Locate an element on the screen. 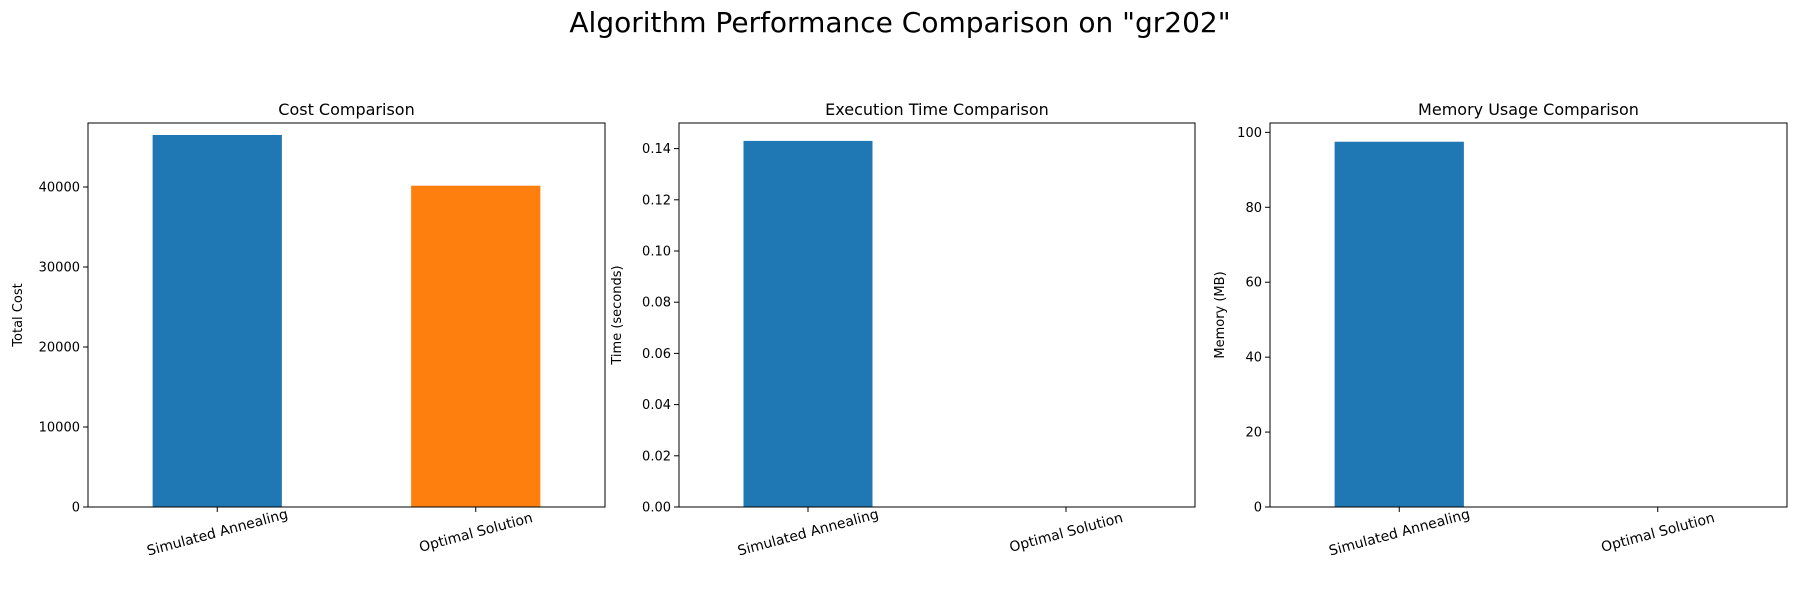  y-tick-label: 0.00 is located at coordinates (656, 508).